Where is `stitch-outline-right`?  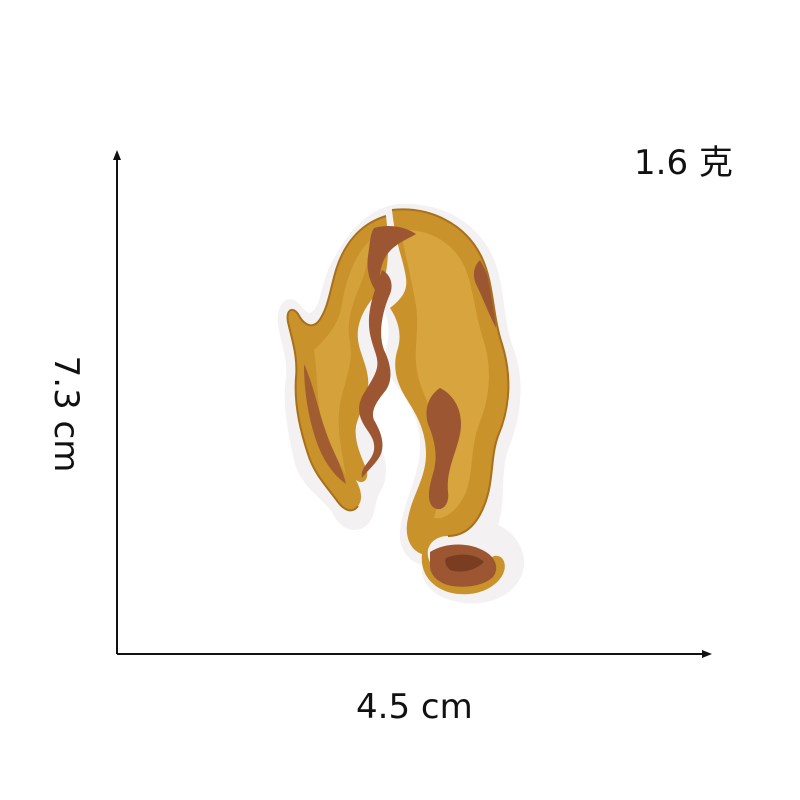 stitch-outline-right is located at coordinates (450, 372).